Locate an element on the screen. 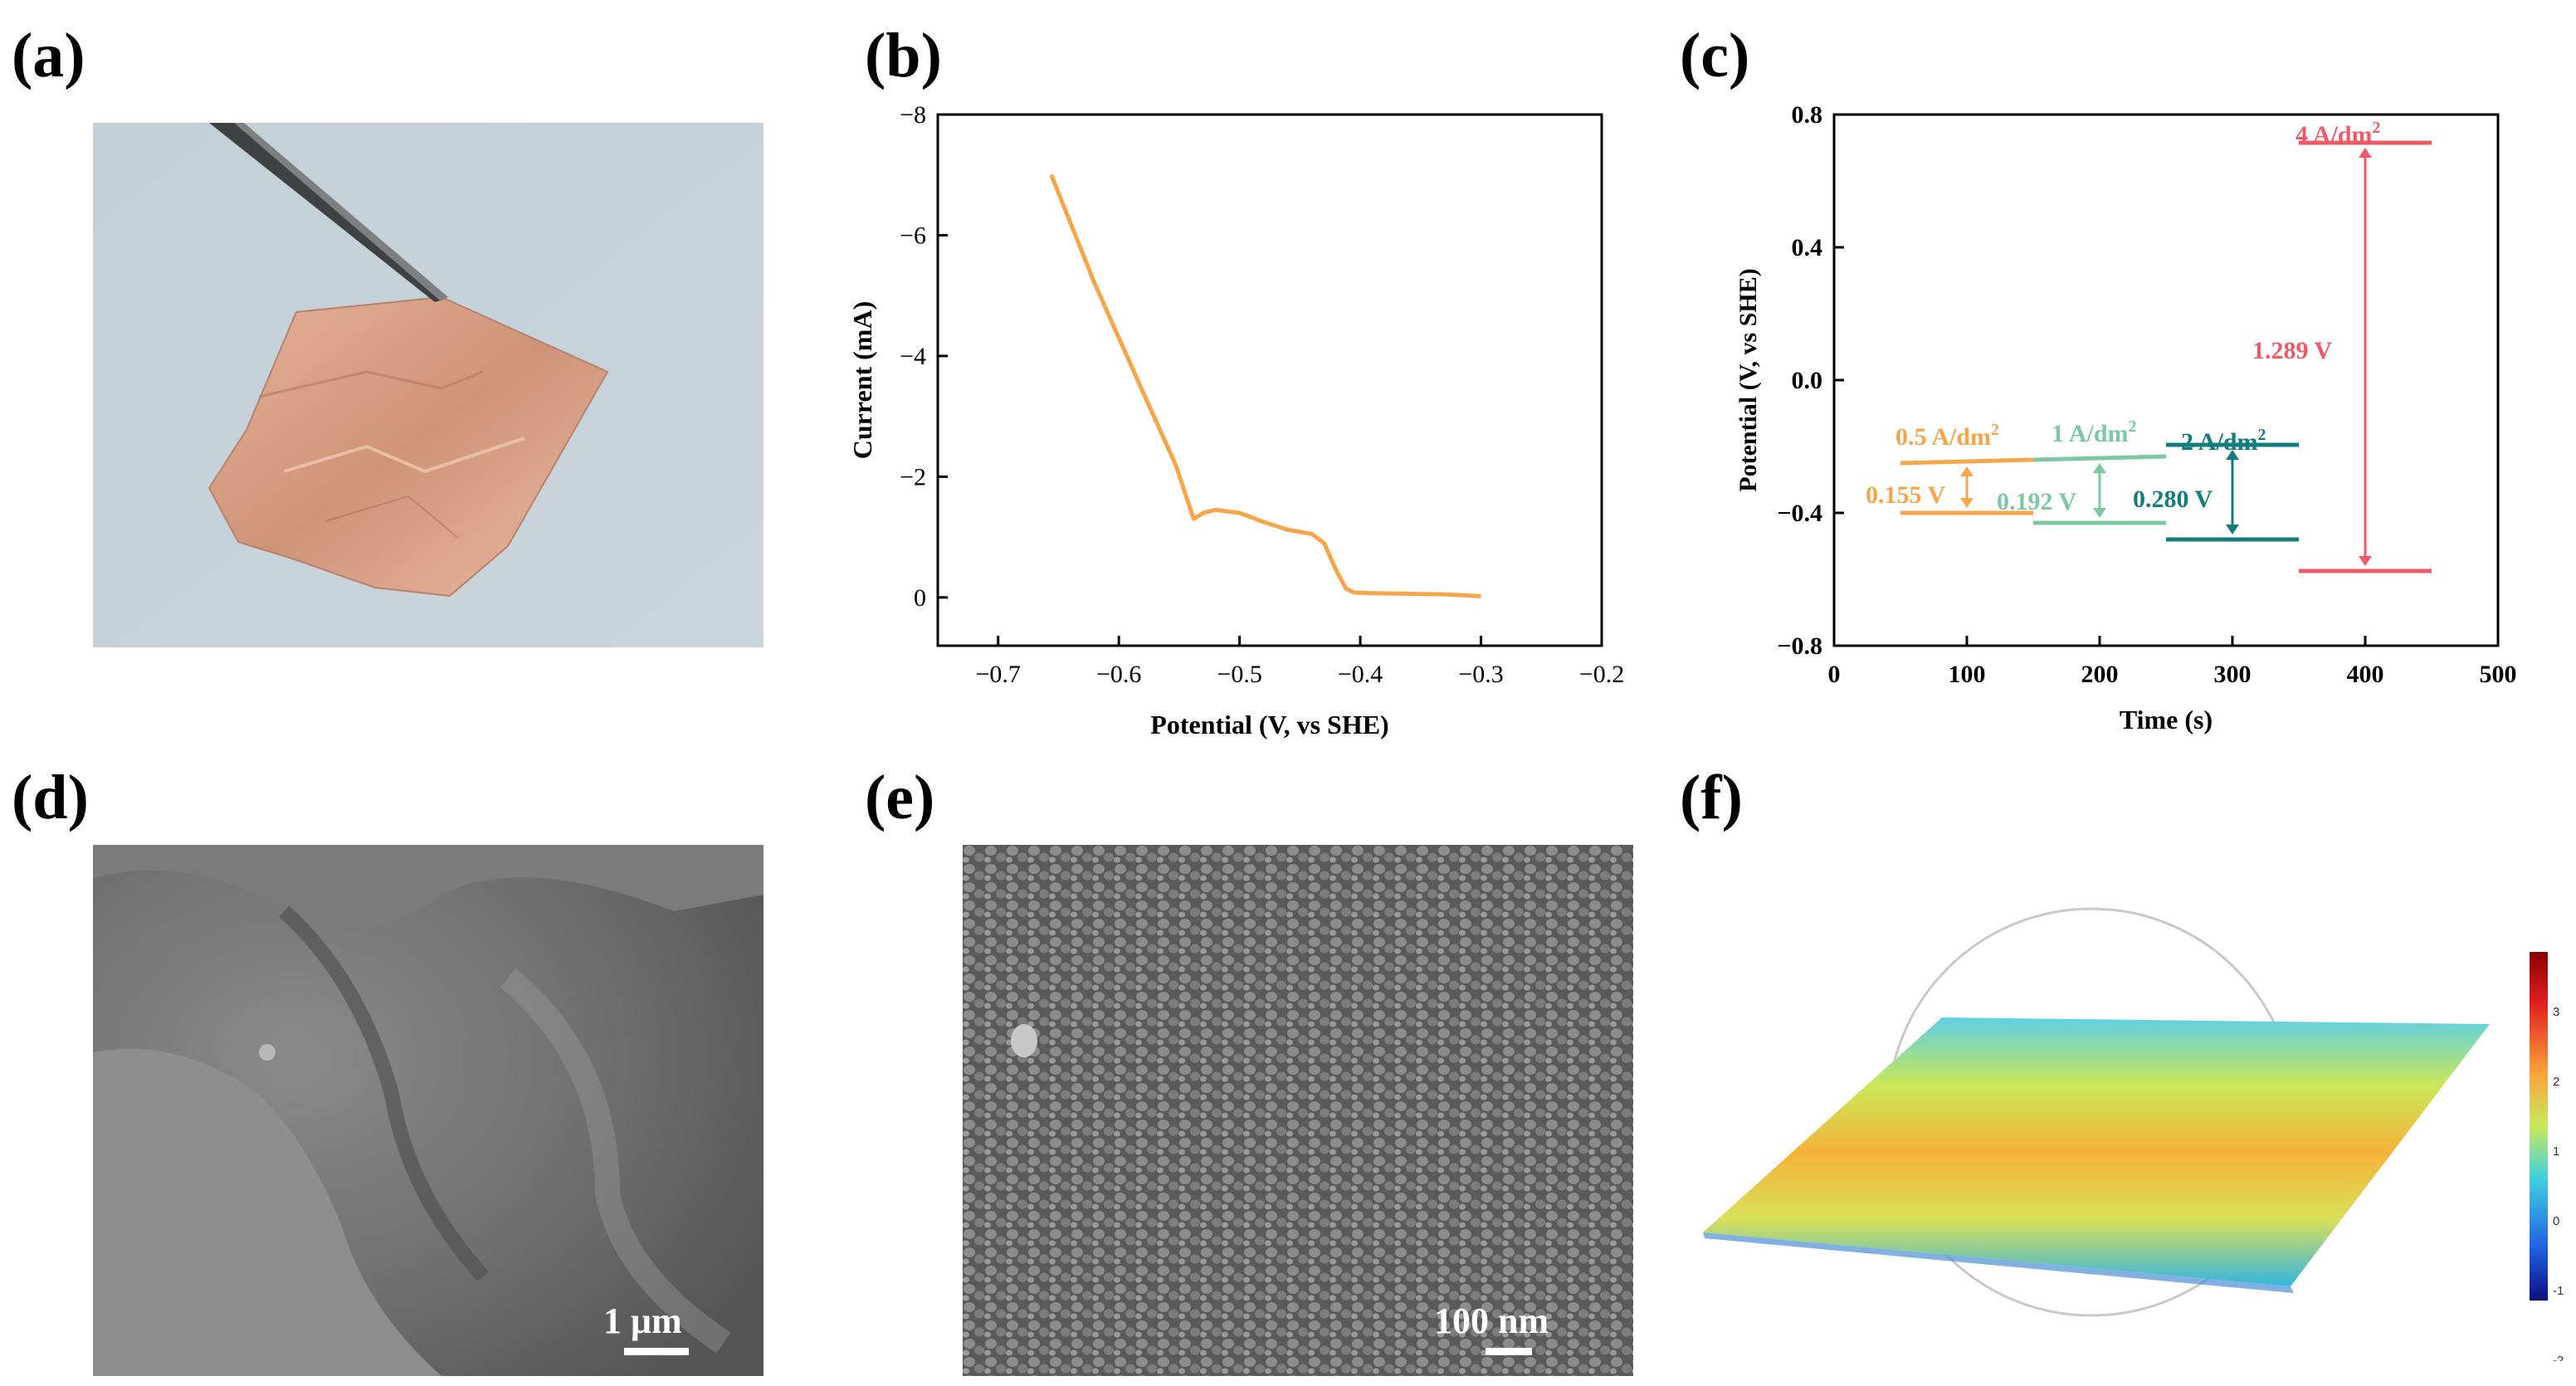 The height and width of the screenshot is (1386, 2576). current-density-label: 1 A/dm2 is located at coordinates (2095, 432).